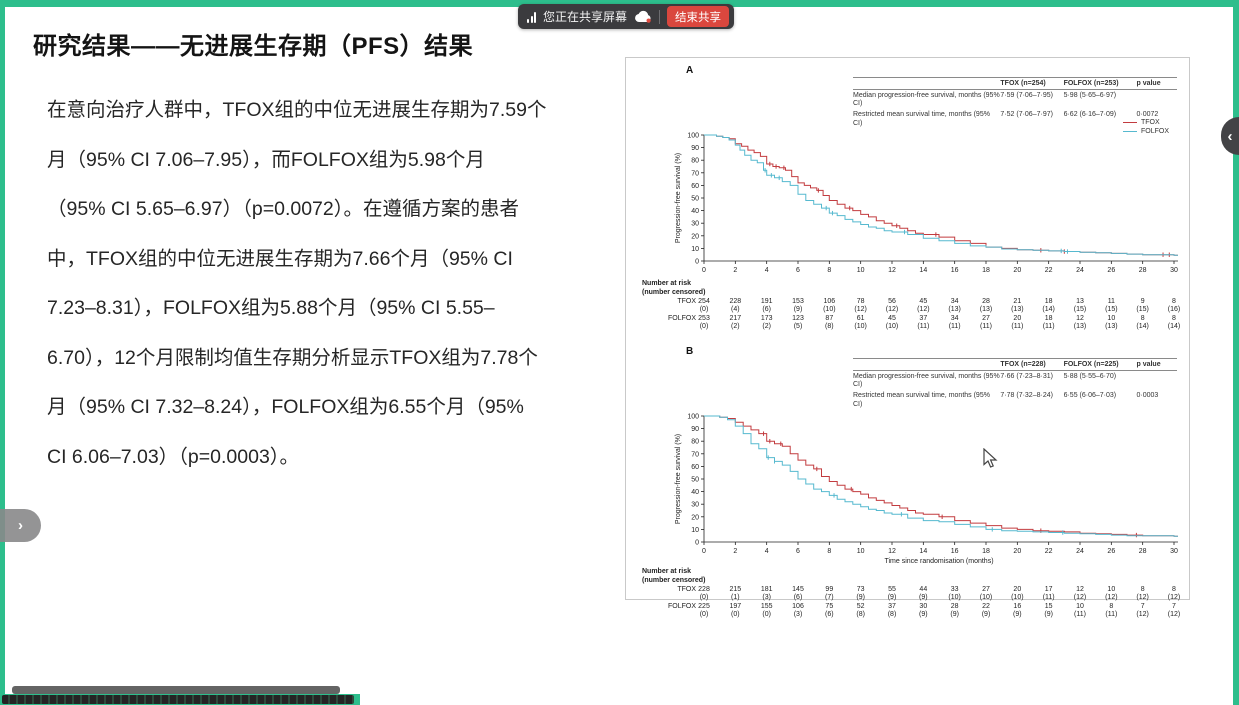  I want to click on km-curve-FOLFOX, so click(941, 476).